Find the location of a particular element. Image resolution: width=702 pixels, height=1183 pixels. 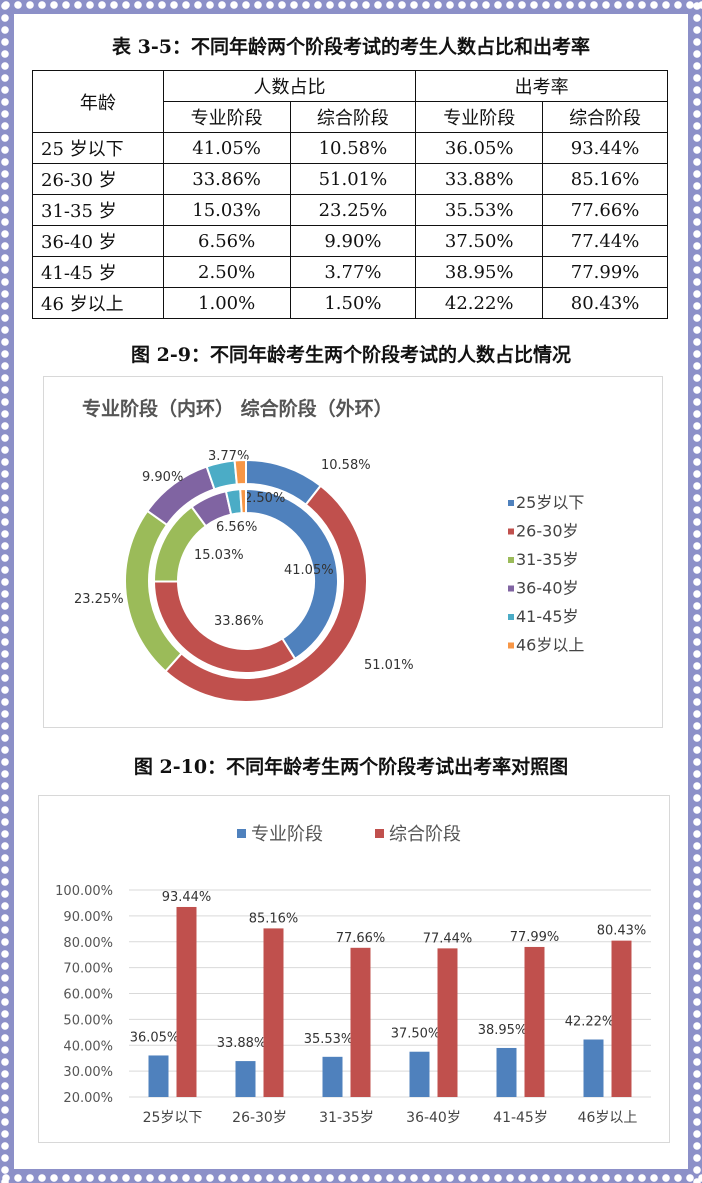

header-age: 年龄 is located at coordinates (98, 101).